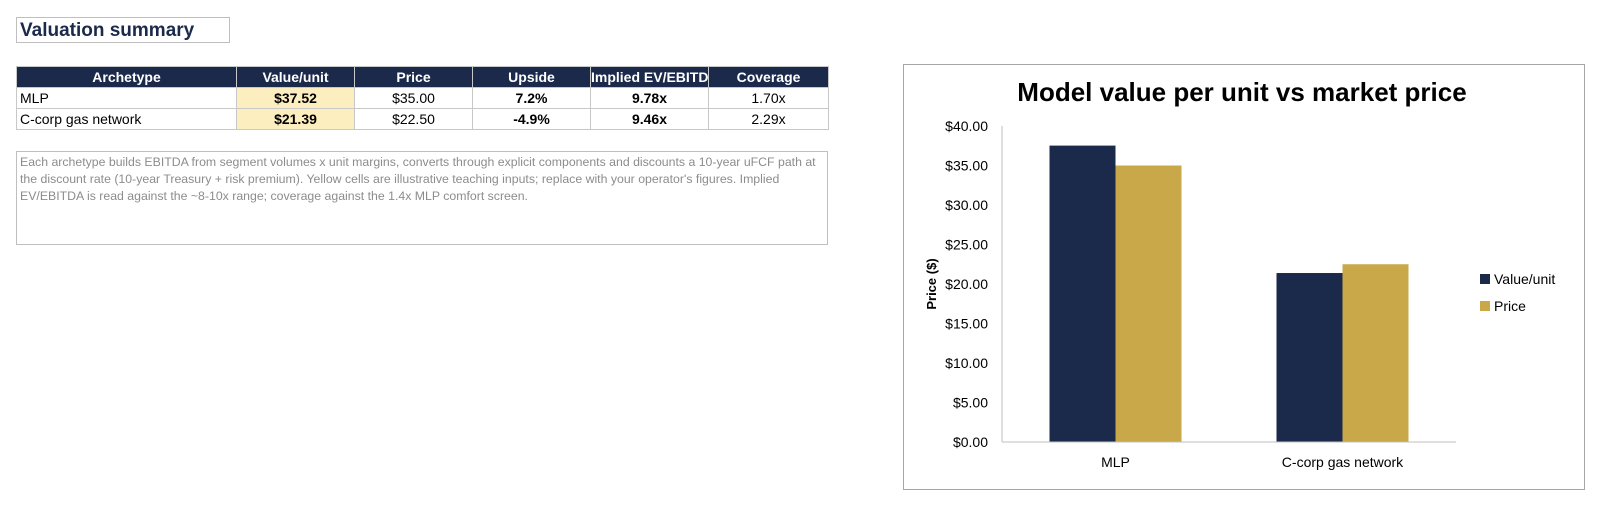 The width and height of the screenshot is (1600, 506). Describe the element at coordinates (966, 245) in the screenshot. I see `y-tick-label: $25.00` at that location.